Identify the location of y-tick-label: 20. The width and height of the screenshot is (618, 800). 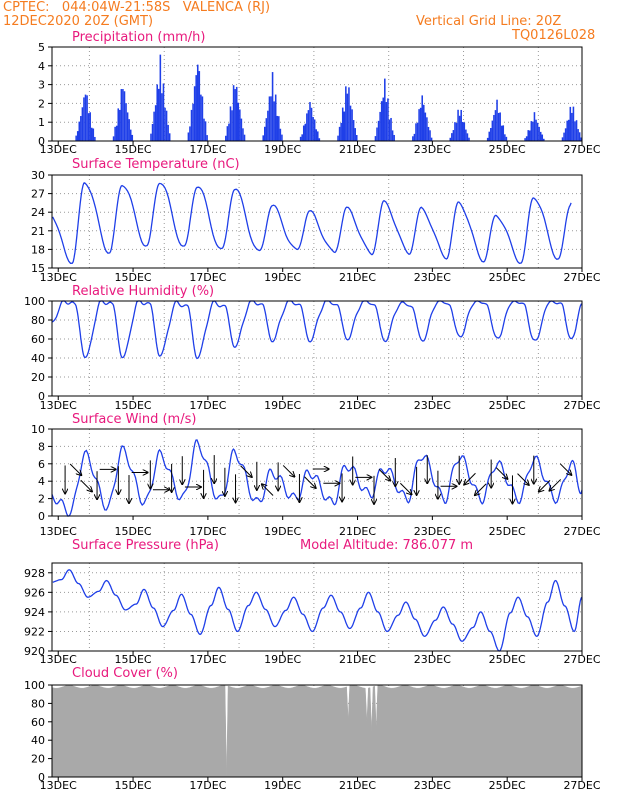
(38, 377).